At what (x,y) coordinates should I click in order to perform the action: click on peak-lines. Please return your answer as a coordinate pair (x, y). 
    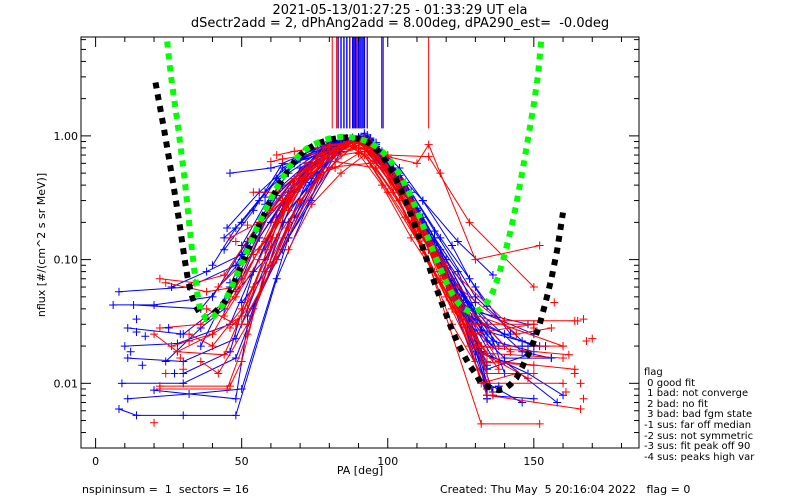
    Looking at the image, I should click on (380, 83).